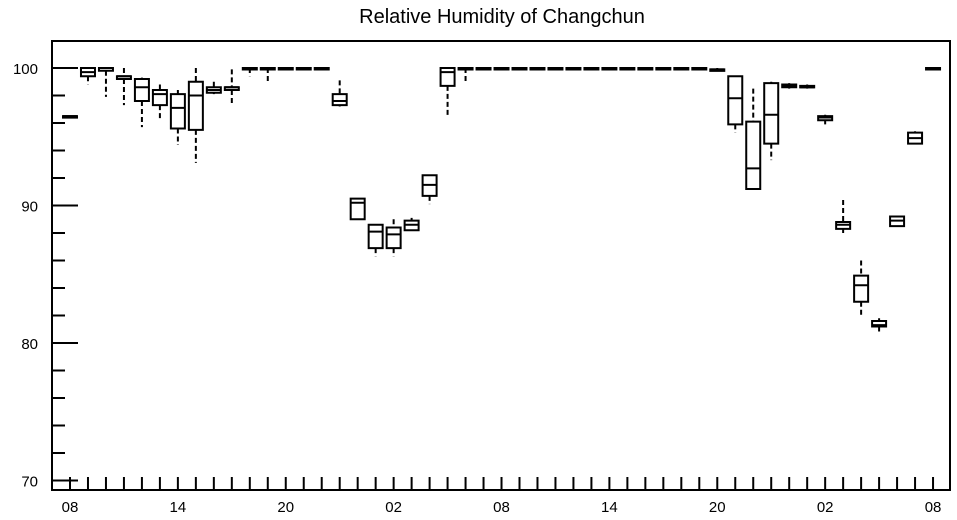 This screenshot has width=957, height=520. What do you see at coordinates (29, 344) in the screenshot?
I see `y-tick-label: 80` at bounding box center [29, 344].